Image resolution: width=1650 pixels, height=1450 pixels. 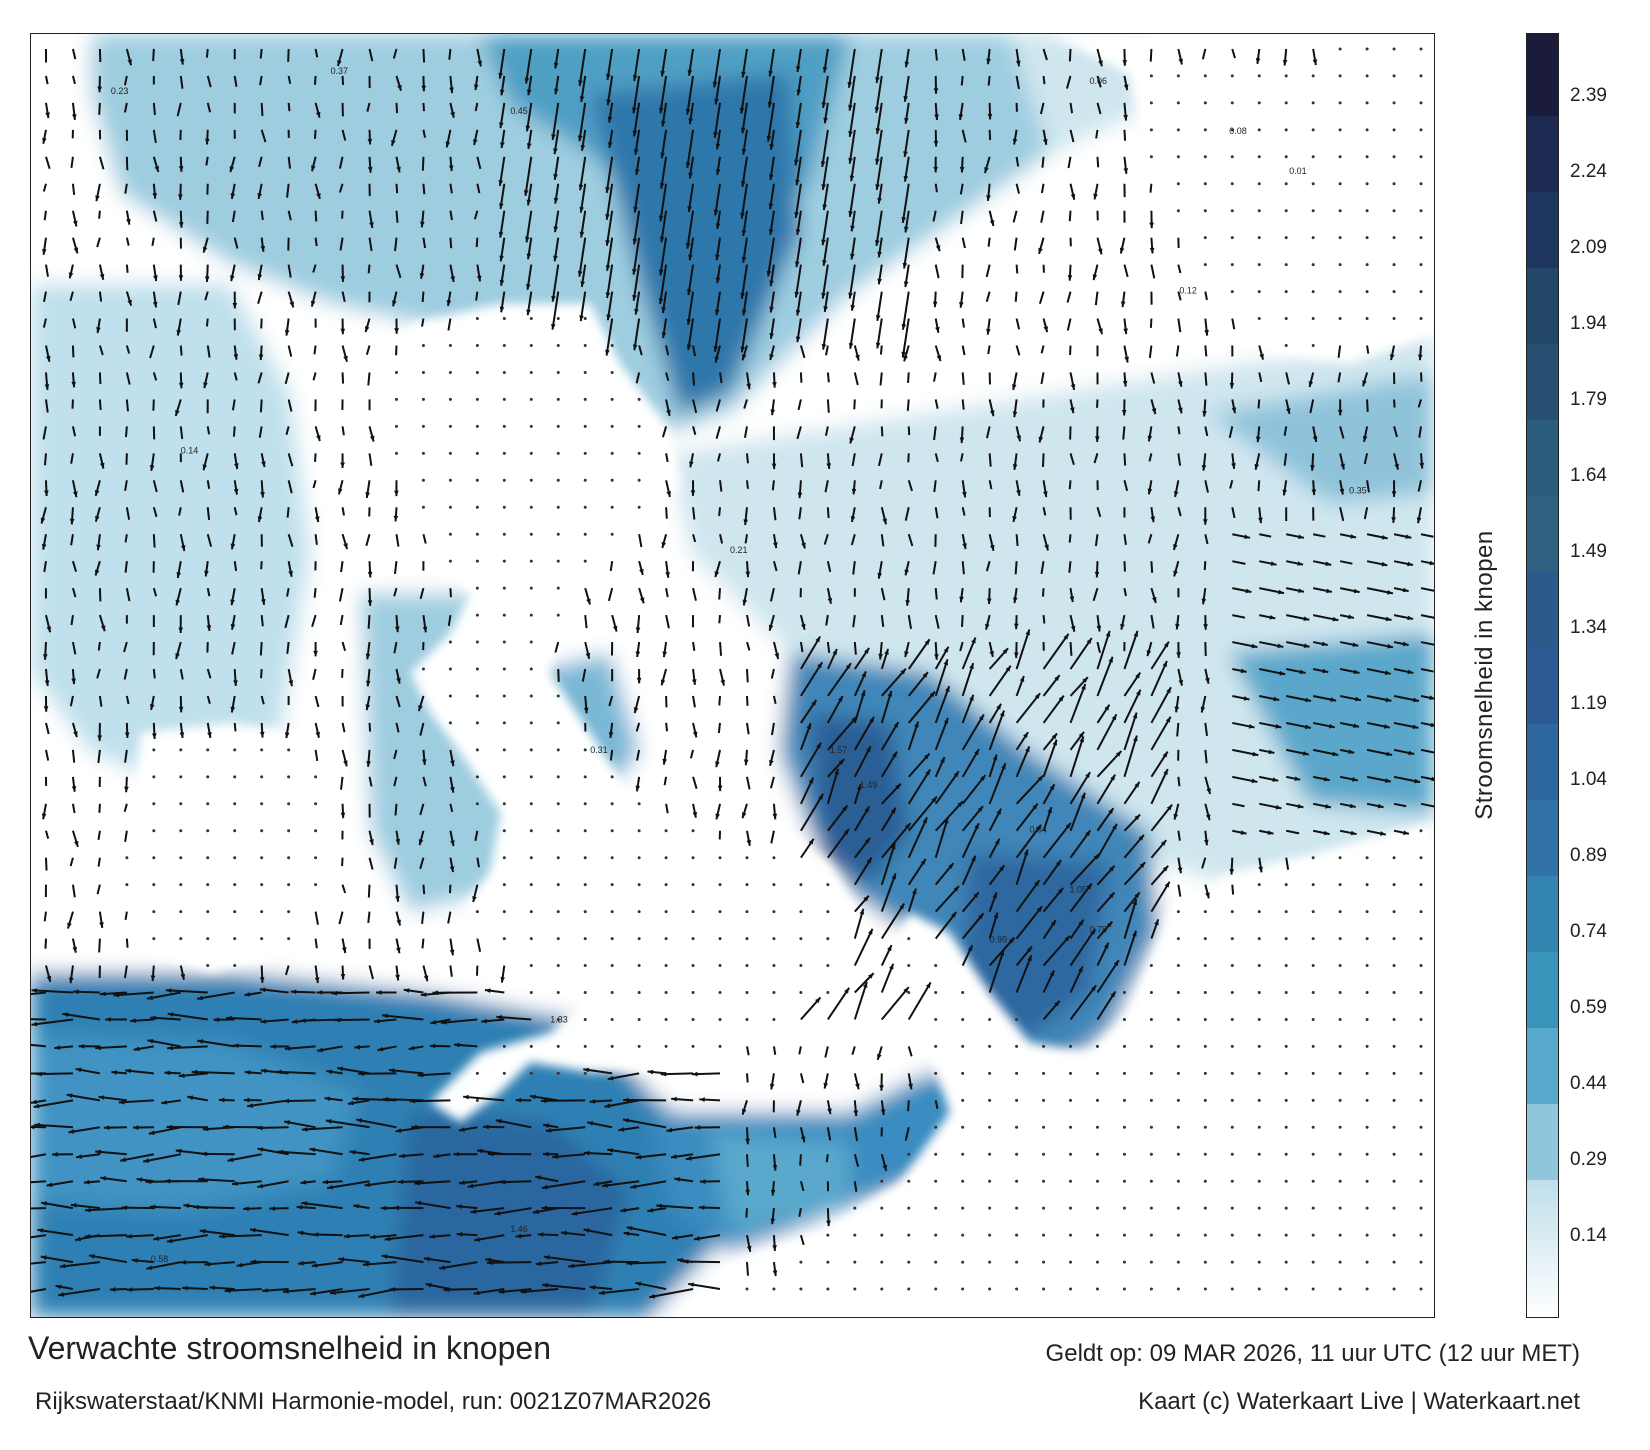 I want to click on speed-label: 0.08, so click(x=1237, y=131).